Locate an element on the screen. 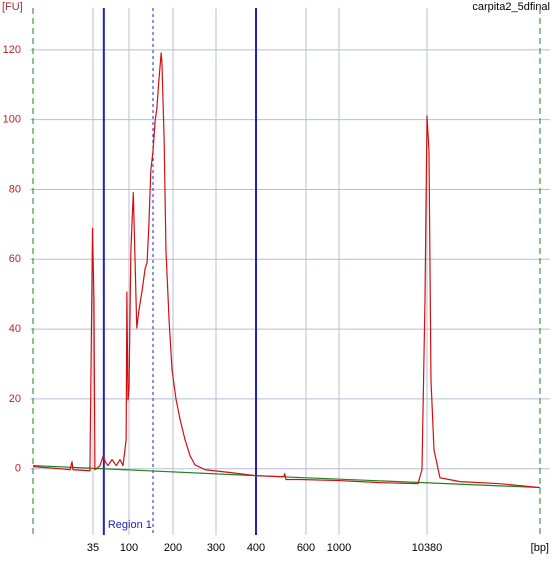  x-tick-label: 35 is located at coordinates (93, 548).